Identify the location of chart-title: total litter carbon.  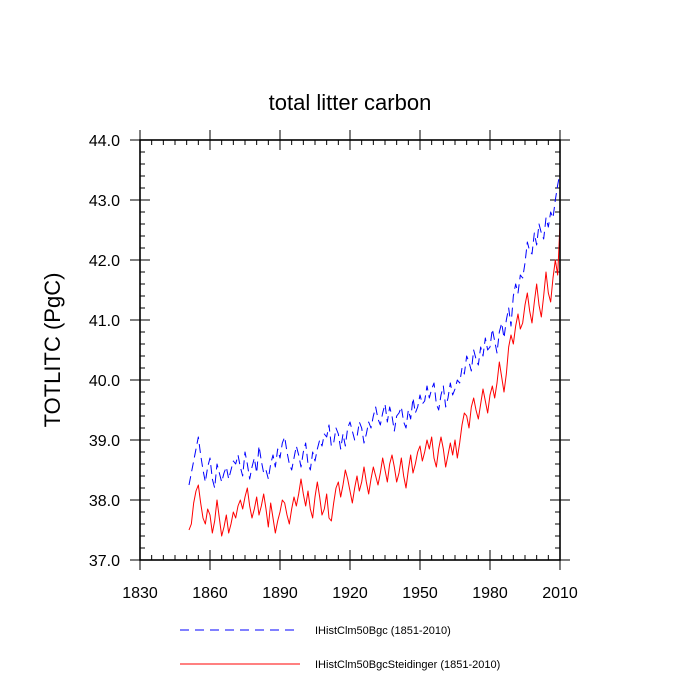
(350, 102).